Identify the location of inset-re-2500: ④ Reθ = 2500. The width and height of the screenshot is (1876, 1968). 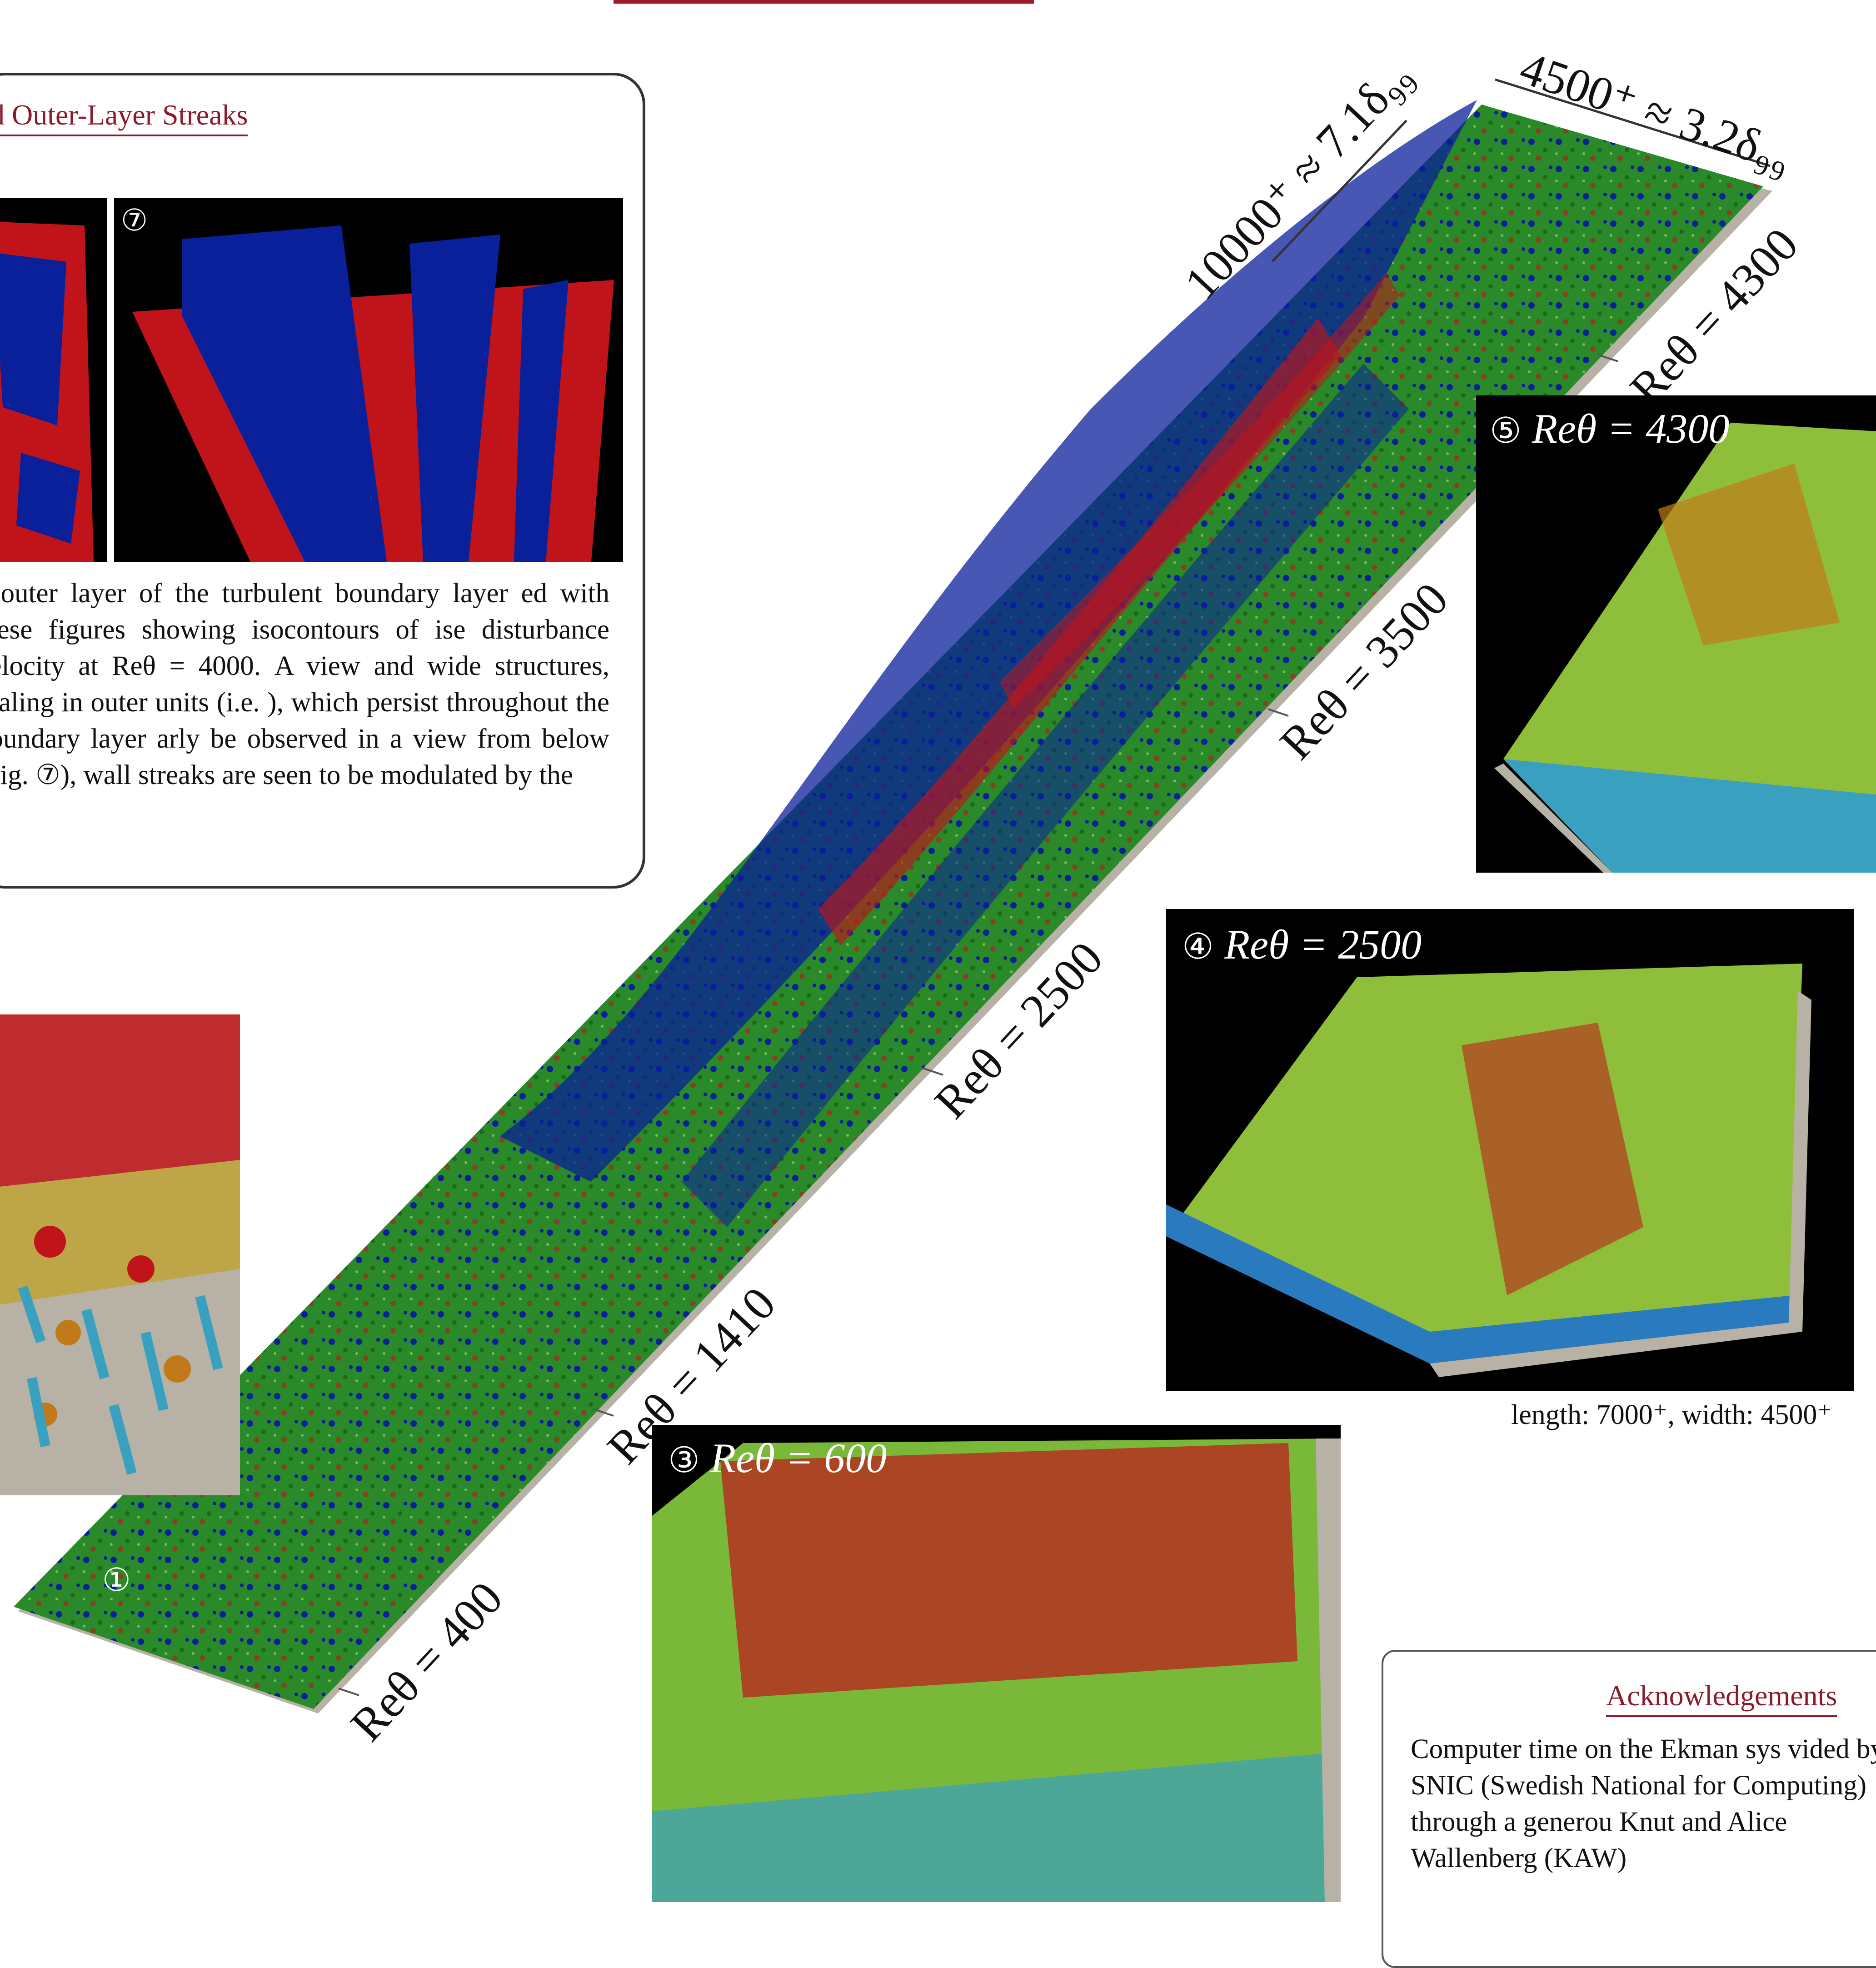
(1510, 1150).